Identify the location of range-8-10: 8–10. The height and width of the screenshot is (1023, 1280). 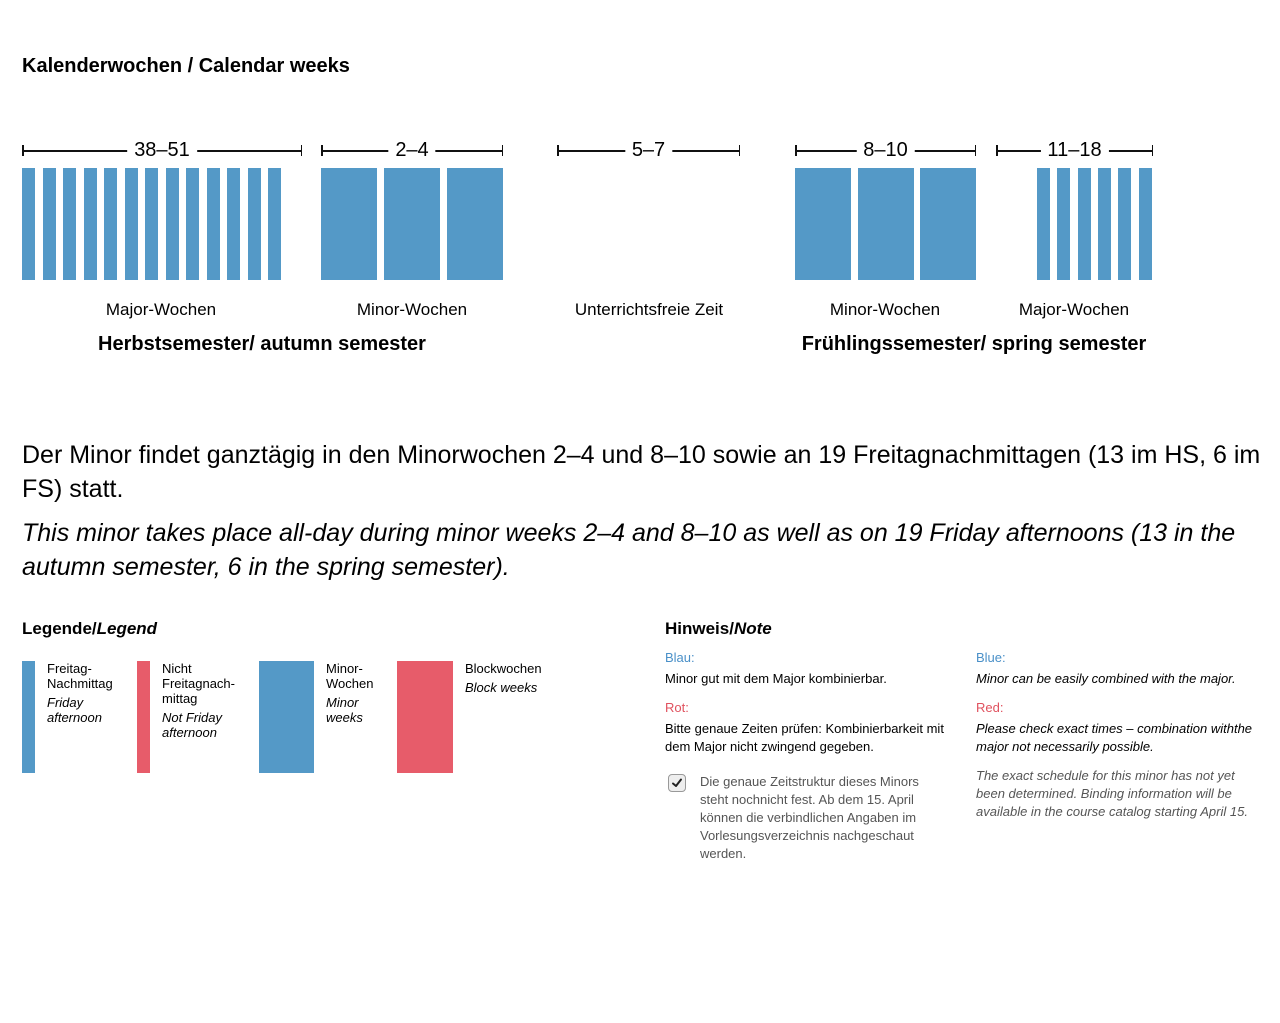
(885, 150).